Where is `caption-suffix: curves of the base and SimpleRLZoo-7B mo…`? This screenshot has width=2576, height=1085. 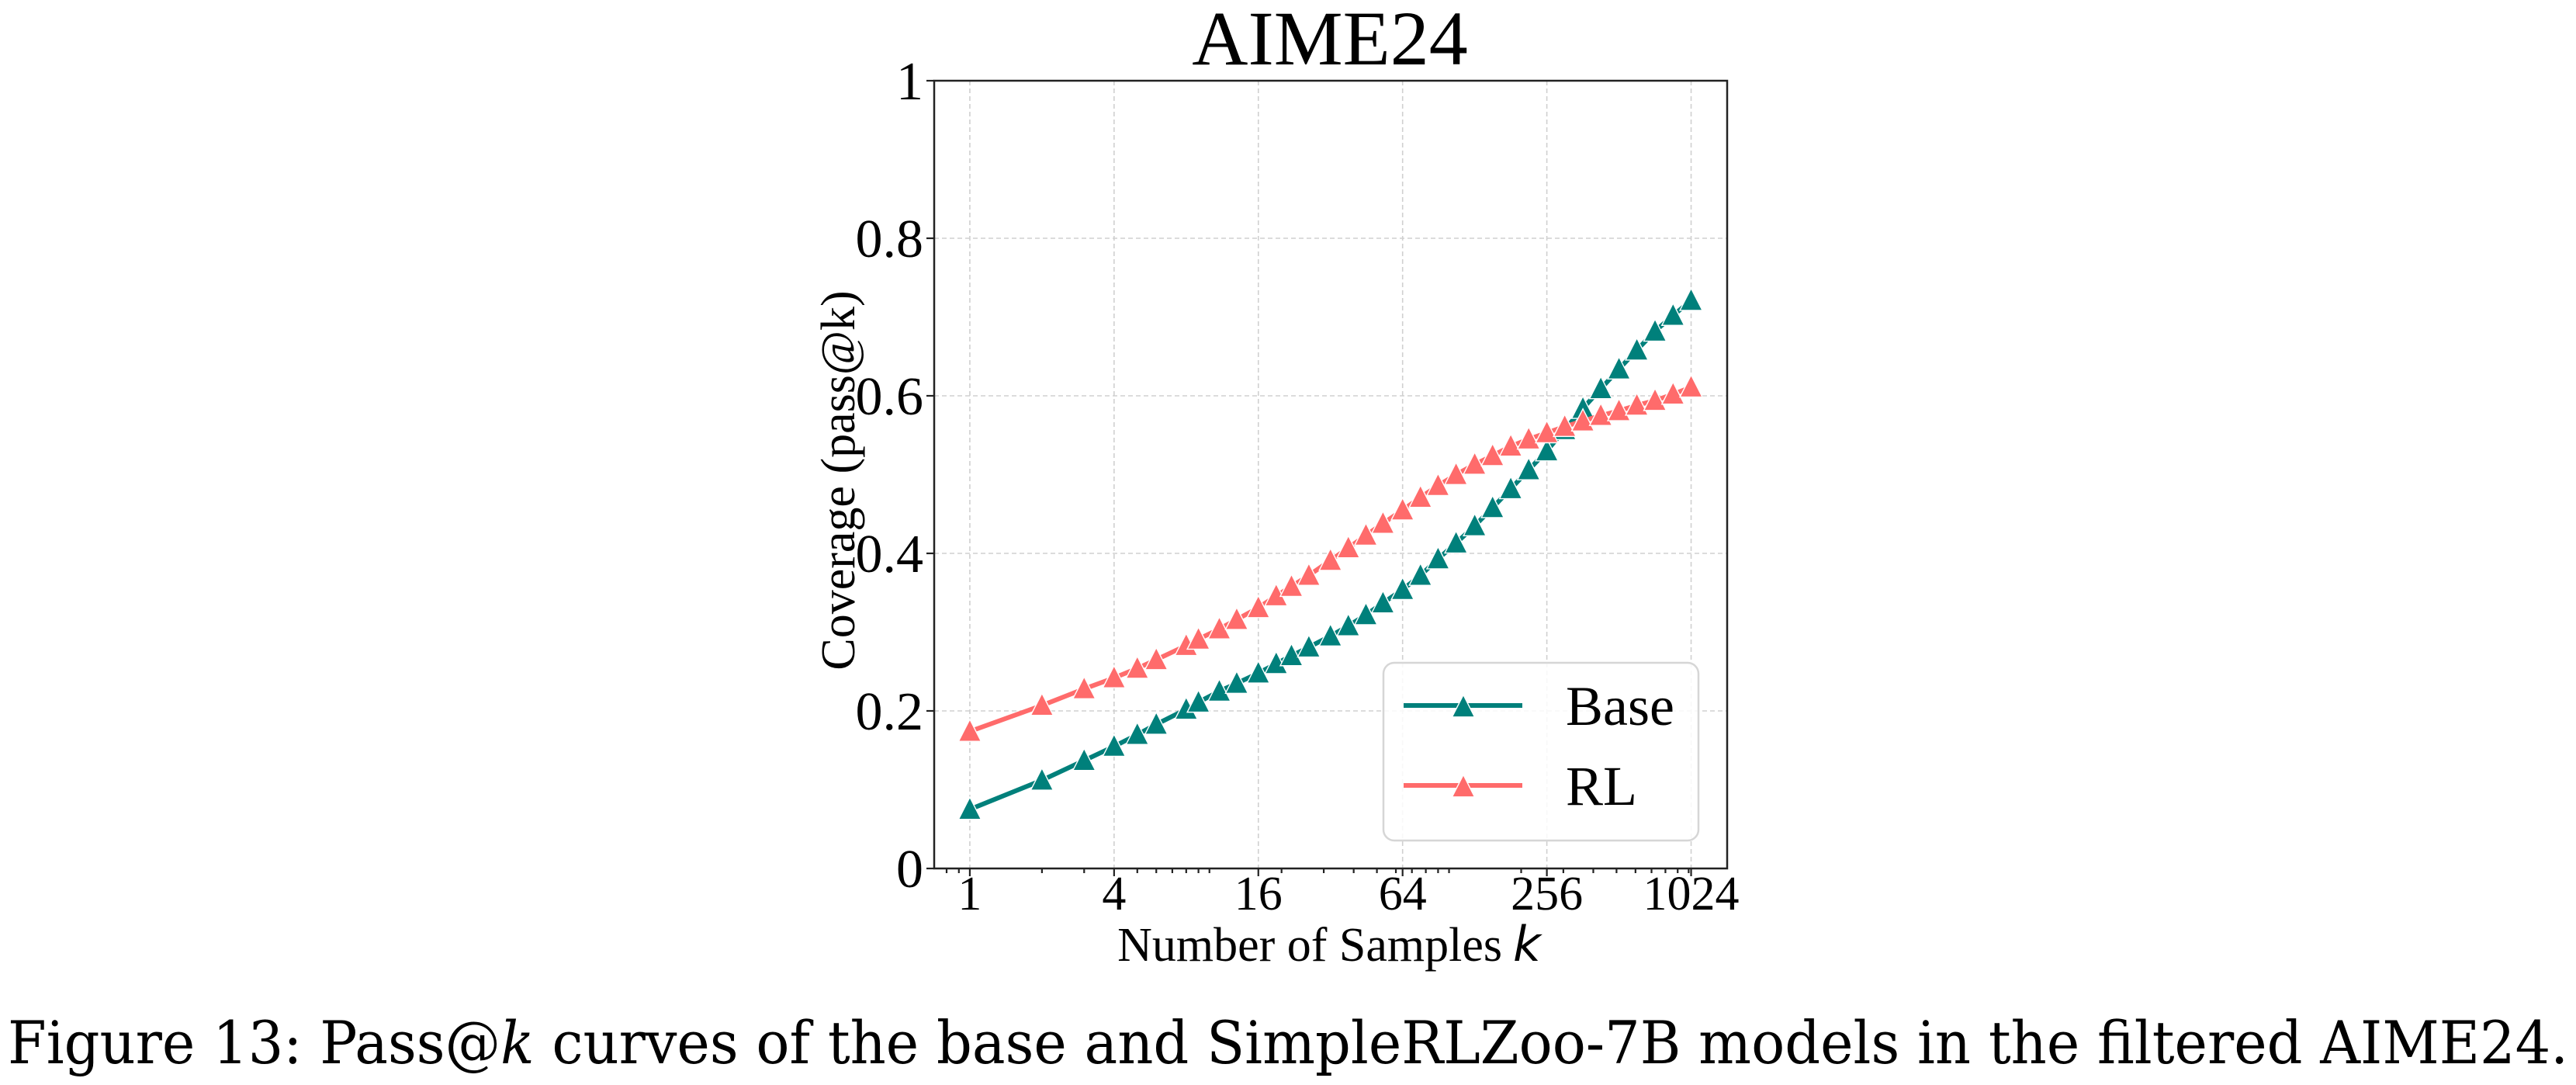
caption-suffix: curves of the base and SimpleRLZoo-7B mo… is located at coordinates (1551, 1042).